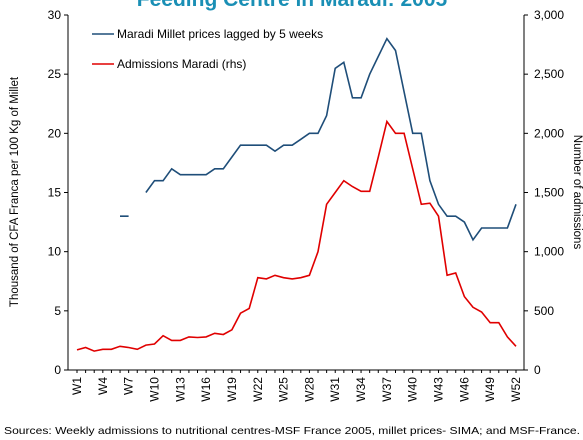 The width and height of the screenshot is (583, 440). Describe the element at coordinates (490, 389) in the screenshot. I see `x-tick-label: W49` at that location.